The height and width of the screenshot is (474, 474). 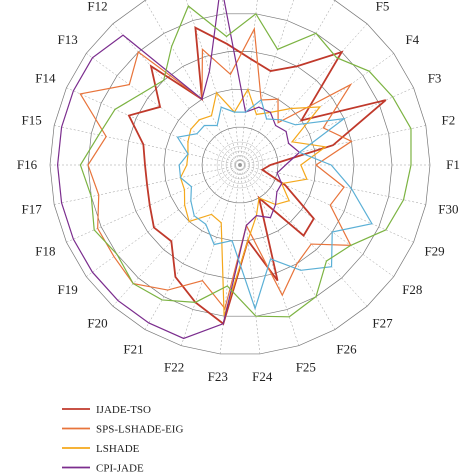 I want to click on axis-label-F20: F20, so click(x=97, y=322).